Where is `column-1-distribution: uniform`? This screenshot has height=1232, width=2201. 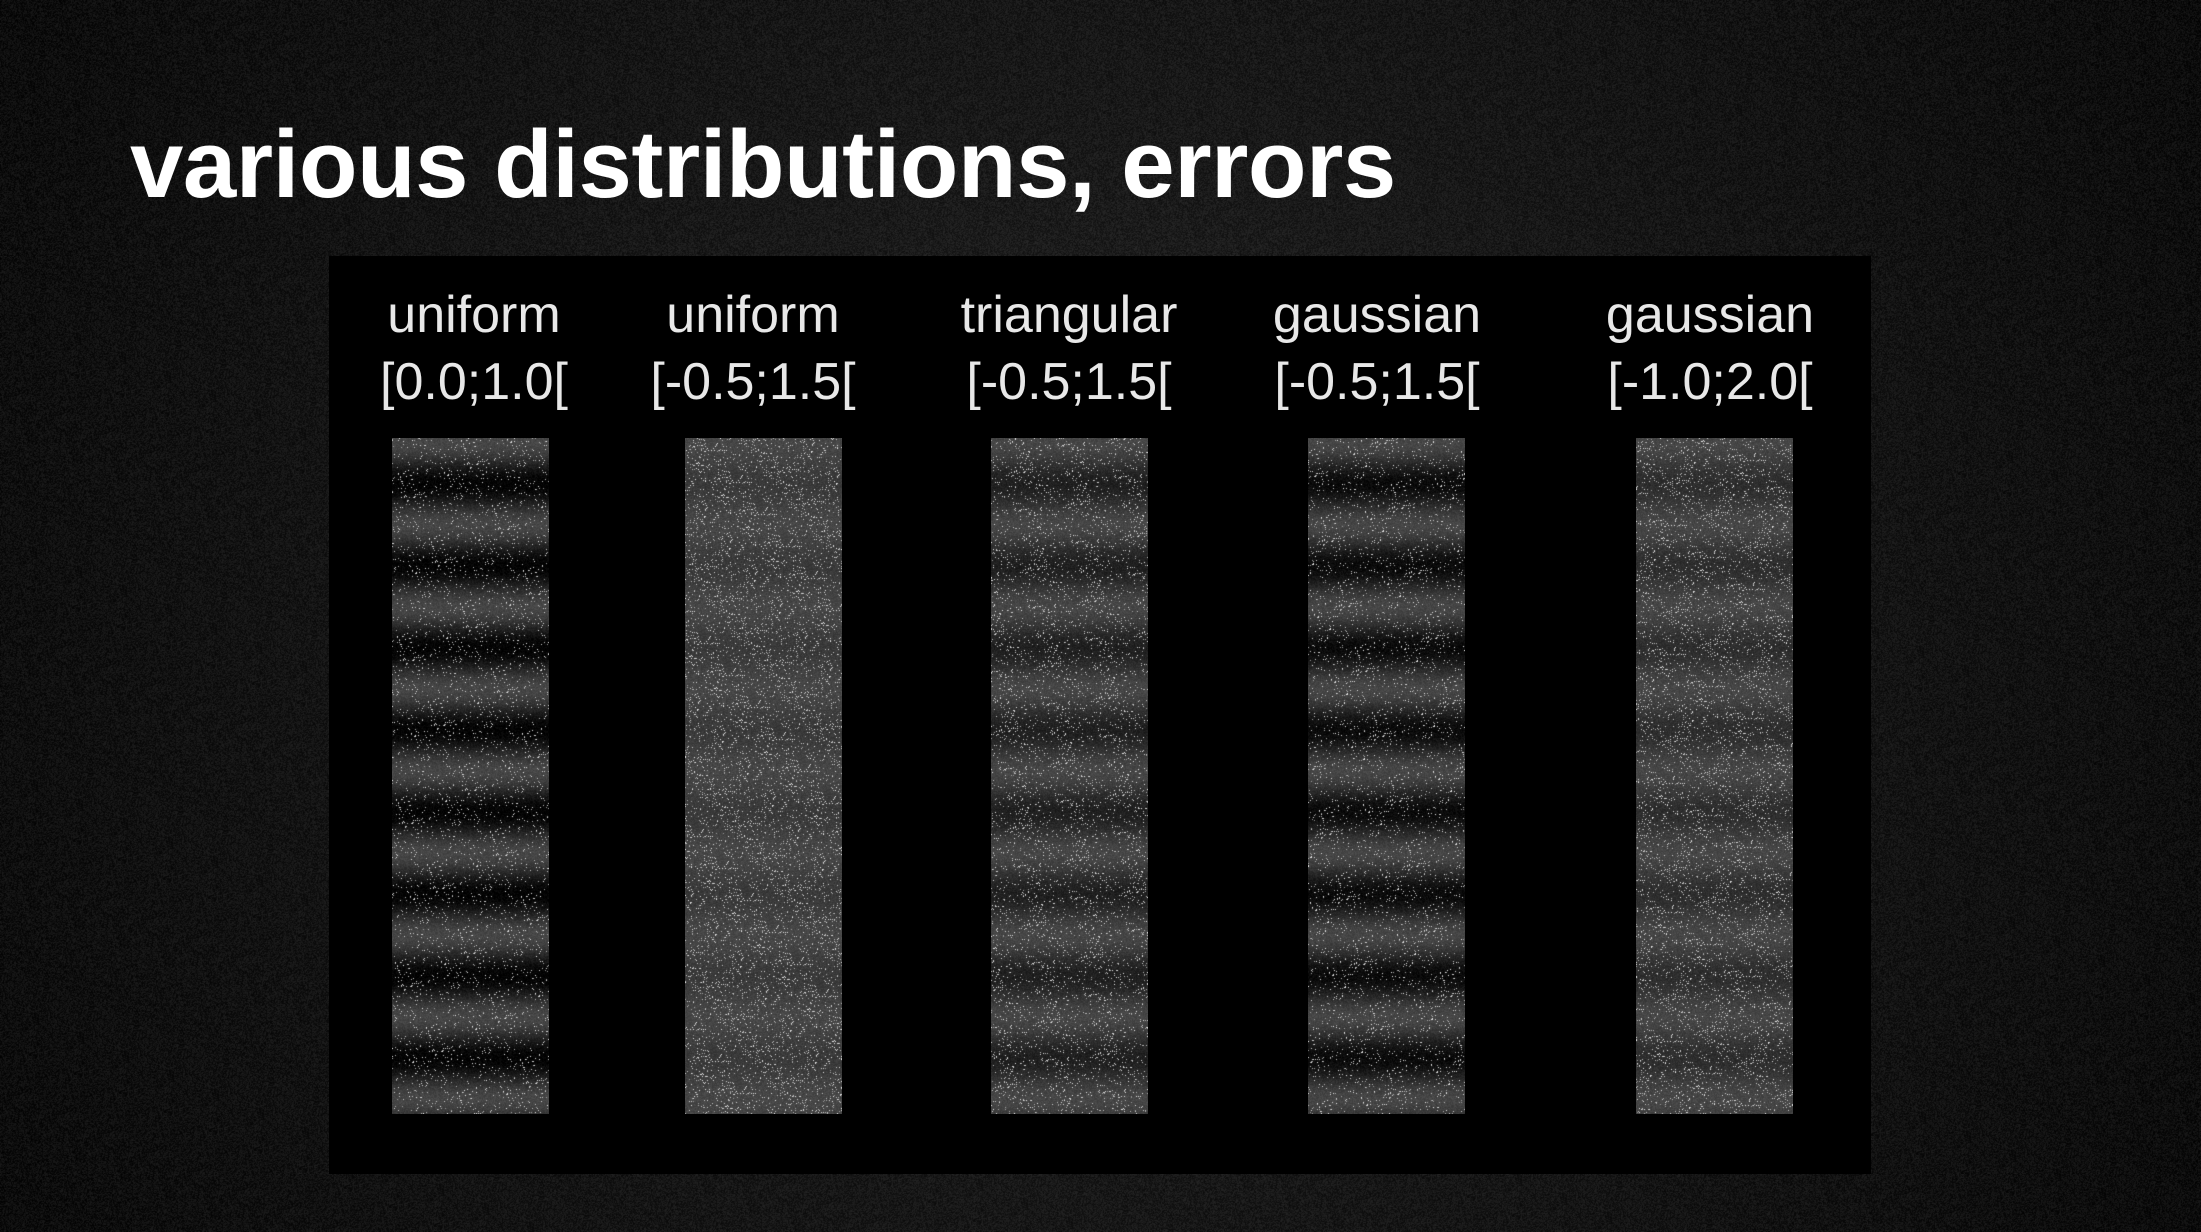
column-1-distribution: uniform is located at coordinates (474, 315).